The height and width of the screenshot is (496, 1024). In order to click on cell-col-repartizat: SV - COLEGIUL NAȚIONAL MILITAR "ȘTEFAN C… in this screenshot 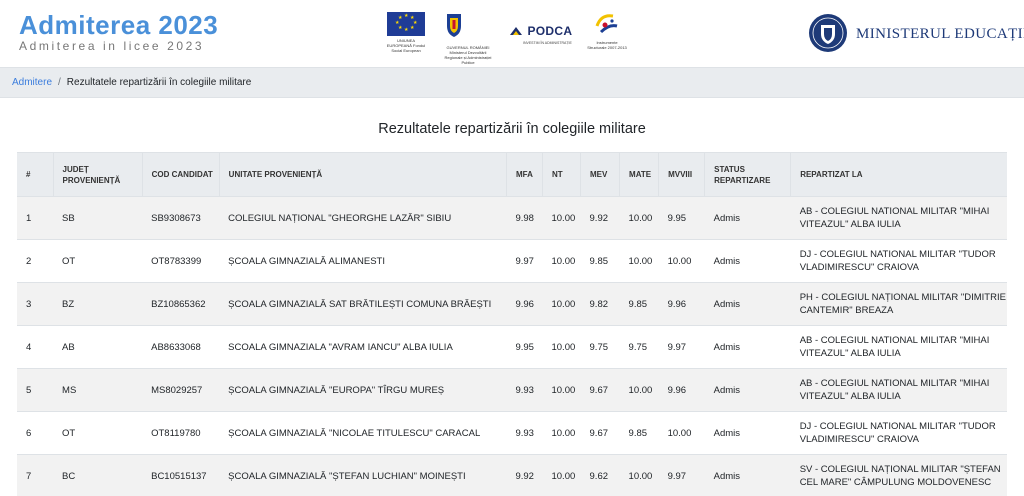, I will do `click(898, 475)`.